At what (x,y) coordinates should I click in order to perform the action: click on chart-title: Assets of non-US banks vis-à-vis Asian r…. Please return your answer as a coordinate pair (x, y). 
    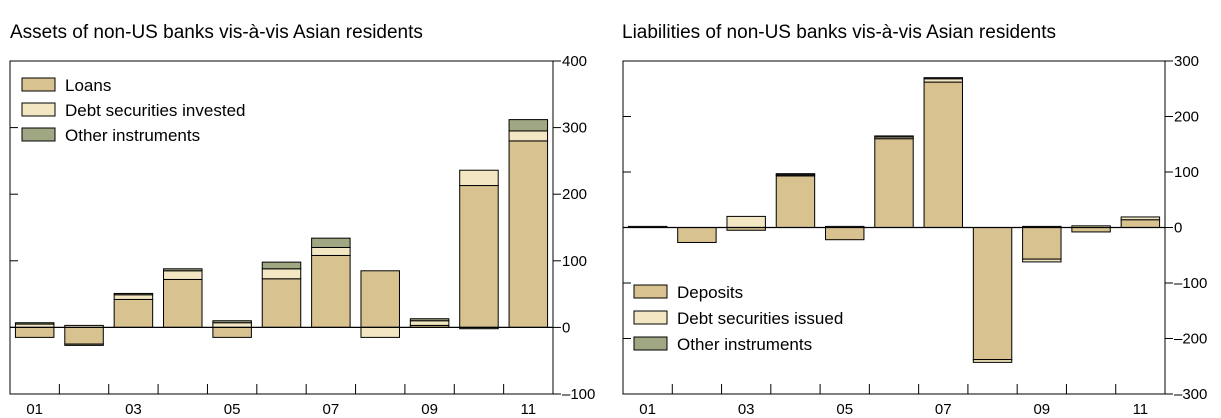
    Looking at the image, I should click on (216, 32).